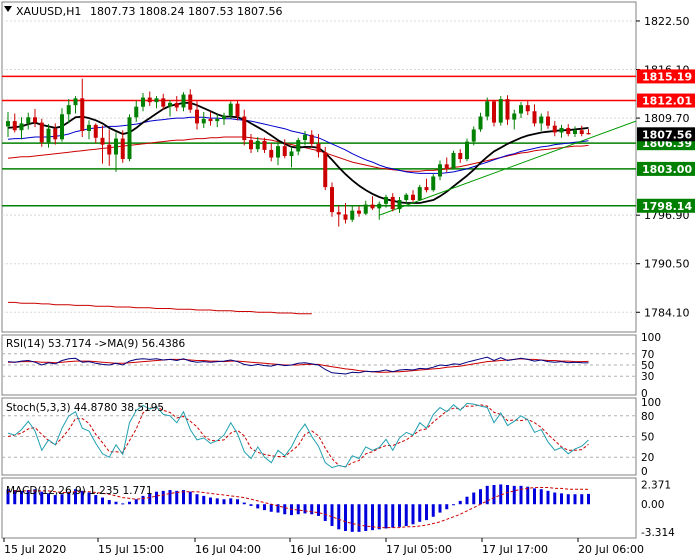 The width and height of the screenshot is (700, 560). I want to click on price-tick-label: 1809.70, so click(667, 118).